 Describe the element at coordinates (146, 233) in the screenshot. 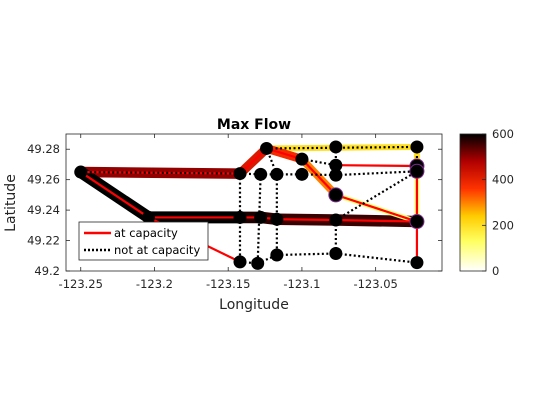

I see `legend-label-at-capacity: at capacity` at that location.